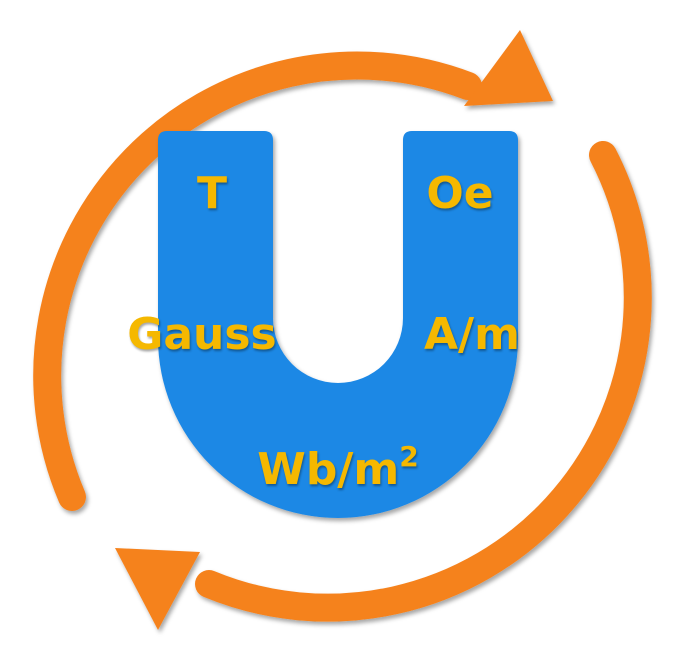  I want to click on unit-amp-per-meter-label: A/m, so click(472, 334).